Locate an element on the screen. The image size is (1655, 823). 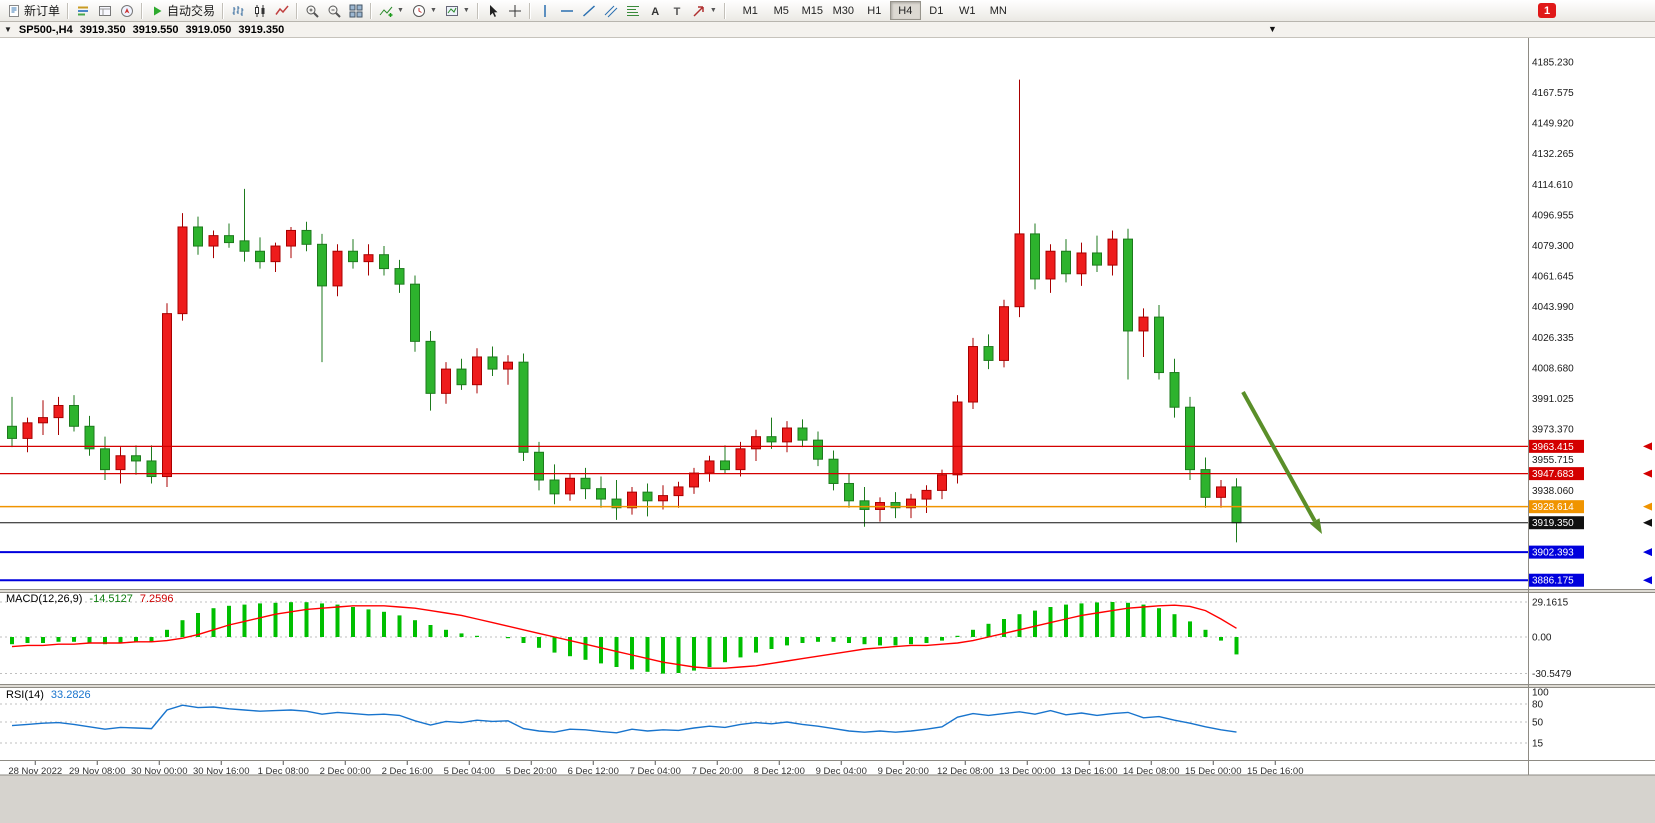
rsi-name: RSI(14) is located at coordinates (25, 695).